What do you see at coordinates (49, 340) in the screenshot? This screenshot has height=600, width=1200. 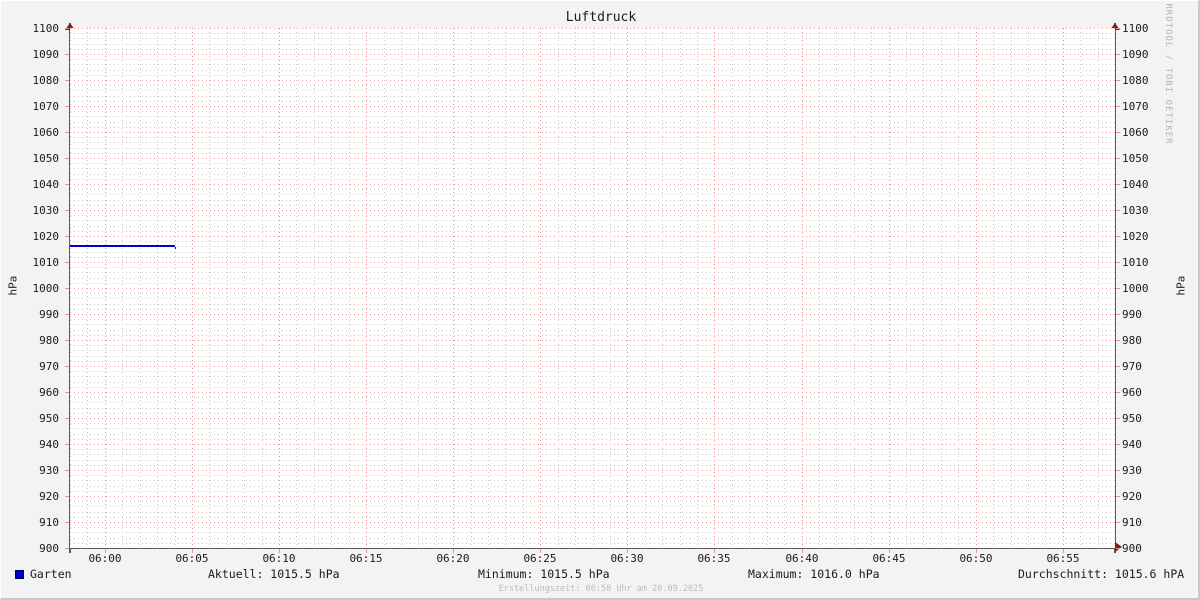 I see `y-axis-label-left: 980` at bounding box center [49, 340].